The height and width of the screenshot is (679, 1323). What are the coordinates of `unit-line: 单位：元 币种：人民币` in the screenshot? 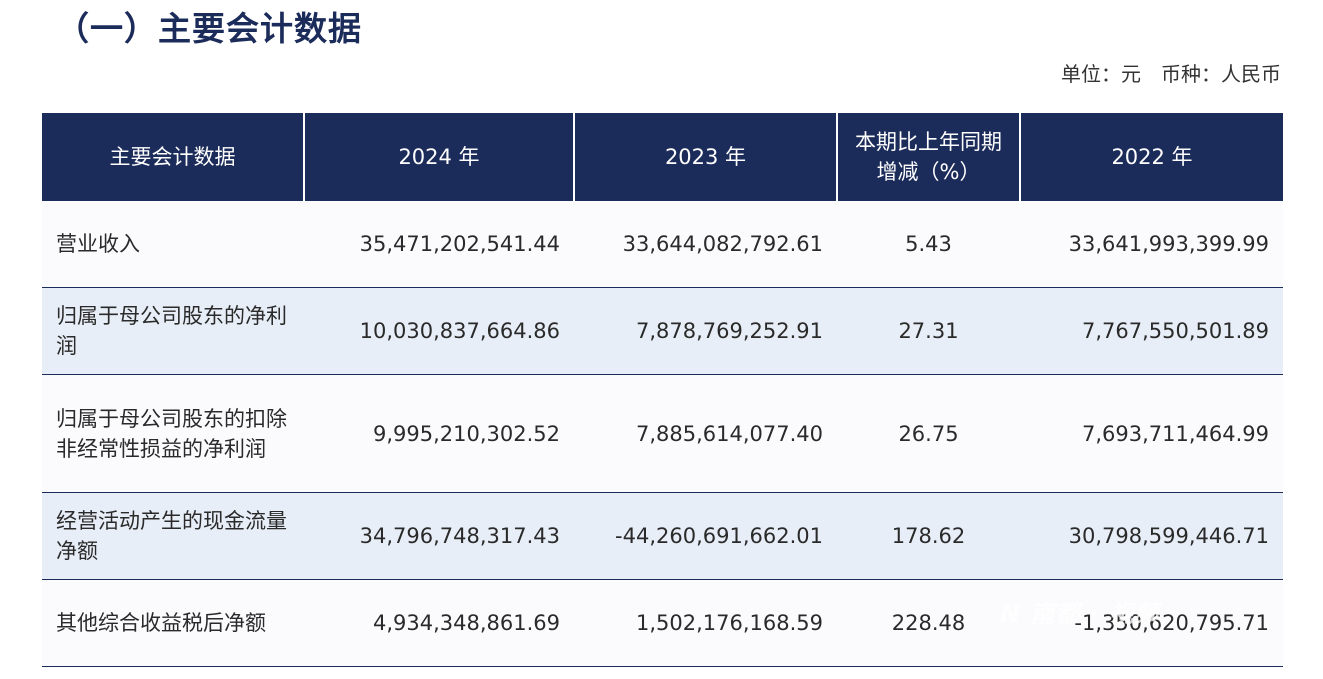 It's located at (1171, 72).